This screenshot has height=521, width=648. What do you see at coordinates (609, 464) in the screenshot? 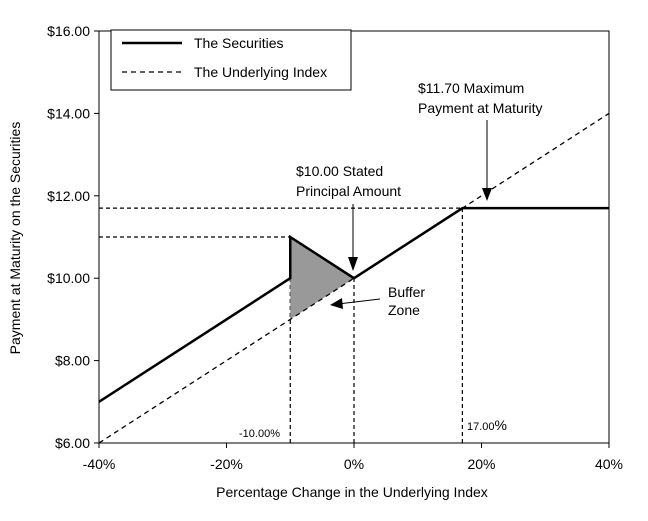
I see `x-tick-label-4: 40%` at bounding box center [609, 464].